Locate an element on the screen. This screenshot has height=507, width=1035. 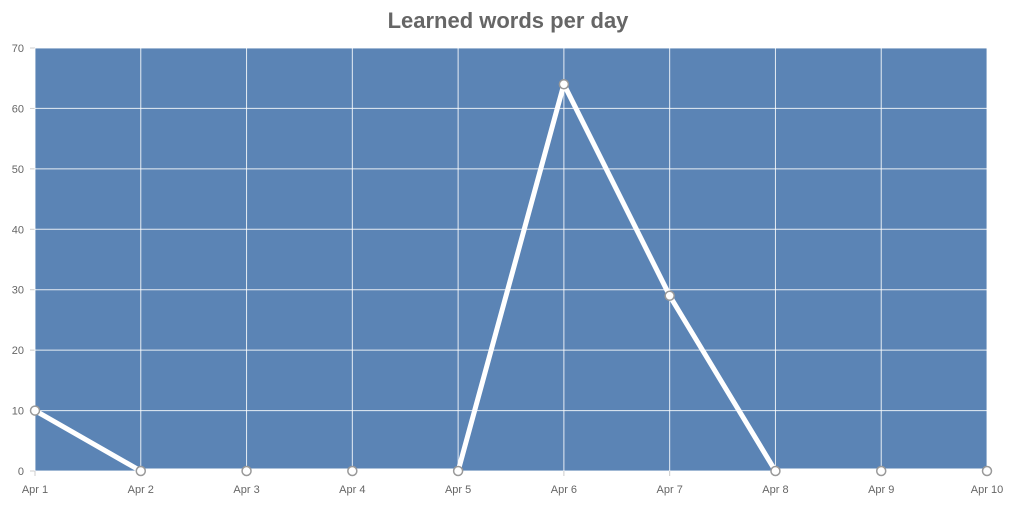
x-tick-label: Apr 7 is located at coordinates (670, 490).